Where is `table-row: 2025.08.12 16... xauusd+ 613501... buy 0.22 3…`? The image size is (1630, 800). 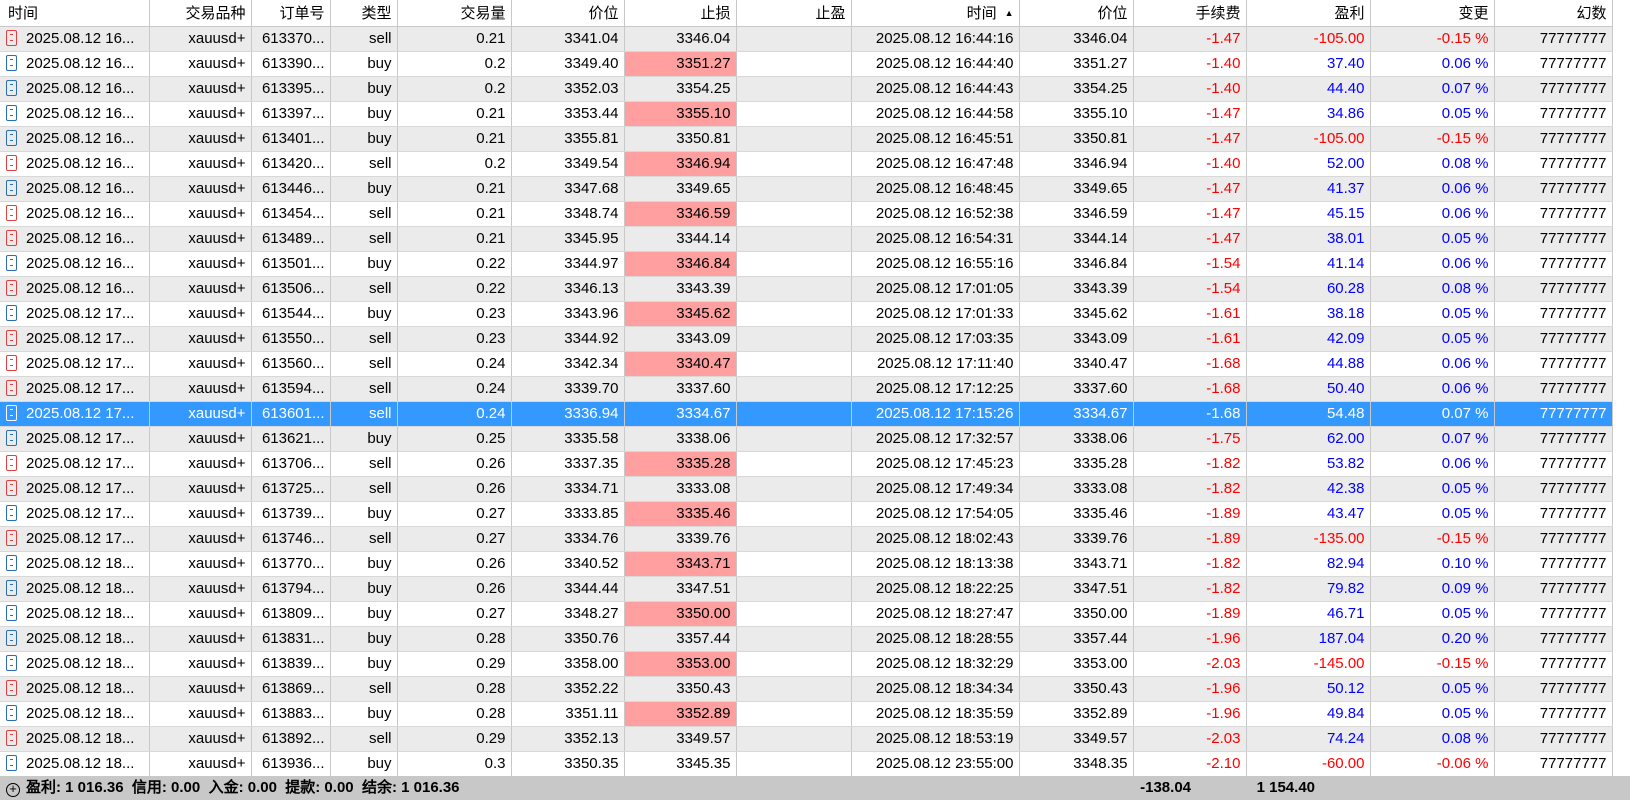 table-row: 2025.08.12 16... xauusd+ 613501... buy 0.22 3… is located at coordinates (806, 264).